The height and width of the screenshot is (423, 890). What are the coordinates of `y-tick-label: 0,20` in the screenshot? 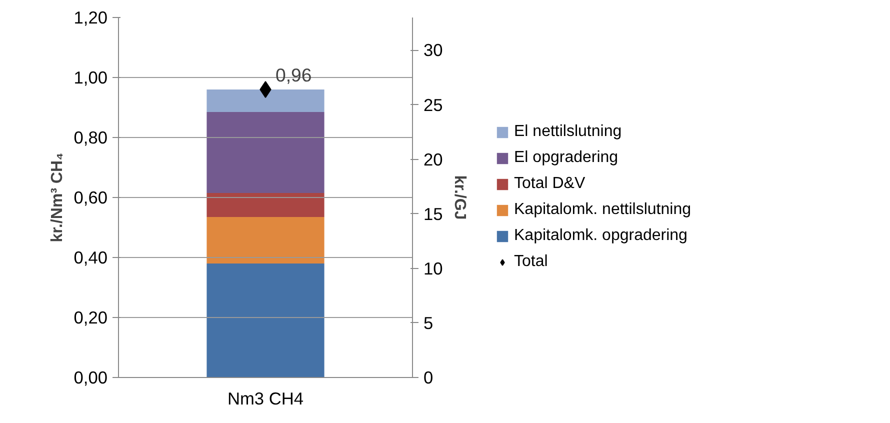 It's located at (91, 318).